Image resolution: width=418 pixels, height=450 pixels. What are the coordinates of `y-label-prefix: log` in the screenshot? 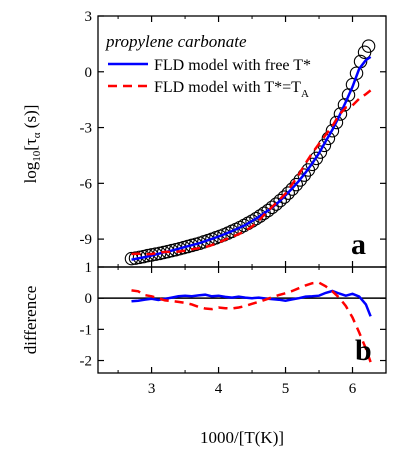 It's located at (30, 172).